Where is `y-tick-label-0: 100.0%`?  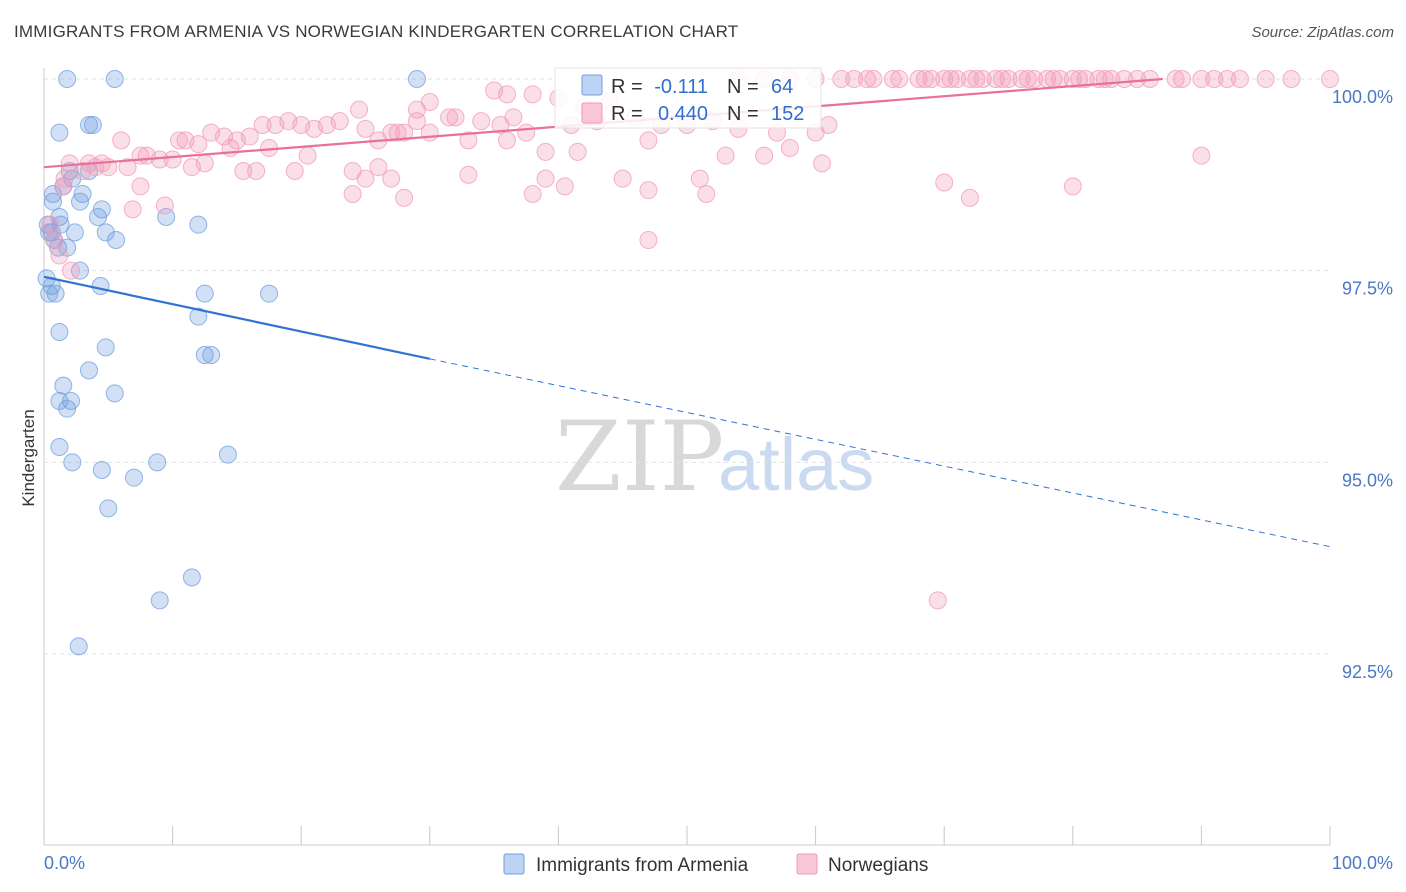 y-tick-label-0: 100.0% is located at coordinates (1362, 97).